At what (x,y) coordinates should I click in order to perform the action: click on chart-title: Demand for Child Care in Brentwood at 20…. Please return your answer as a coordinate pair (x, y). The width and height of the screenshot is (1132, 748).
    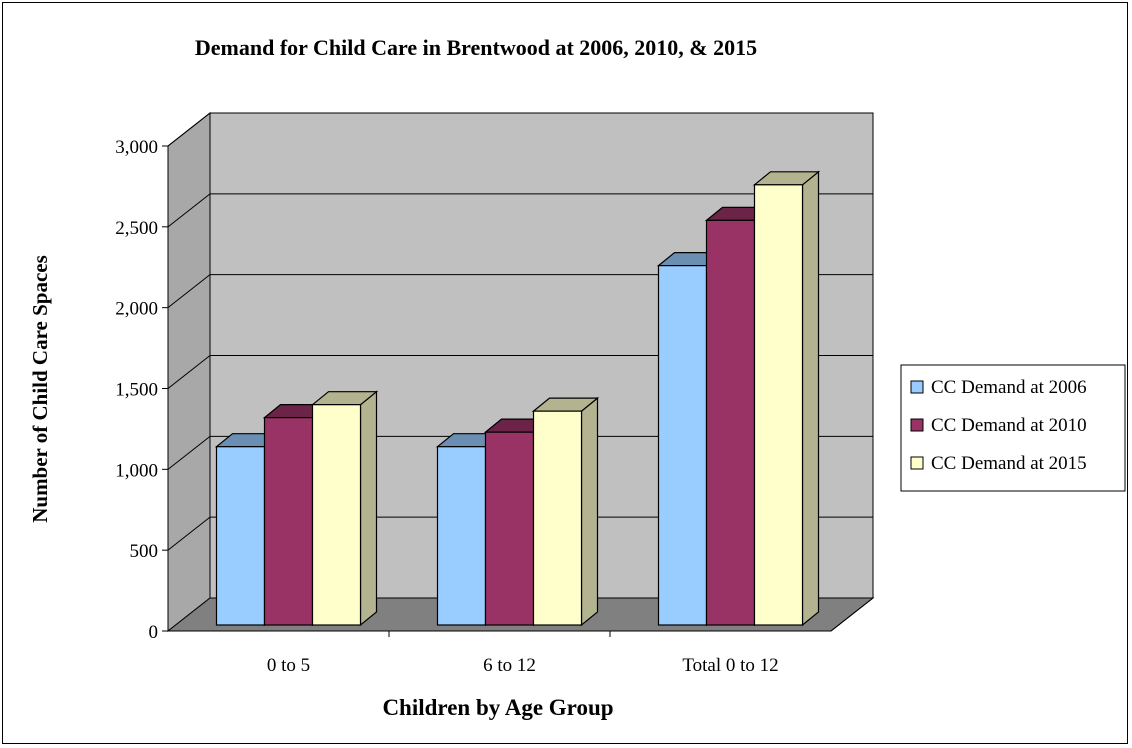
    Looking at the image, I should click on (476, 47).